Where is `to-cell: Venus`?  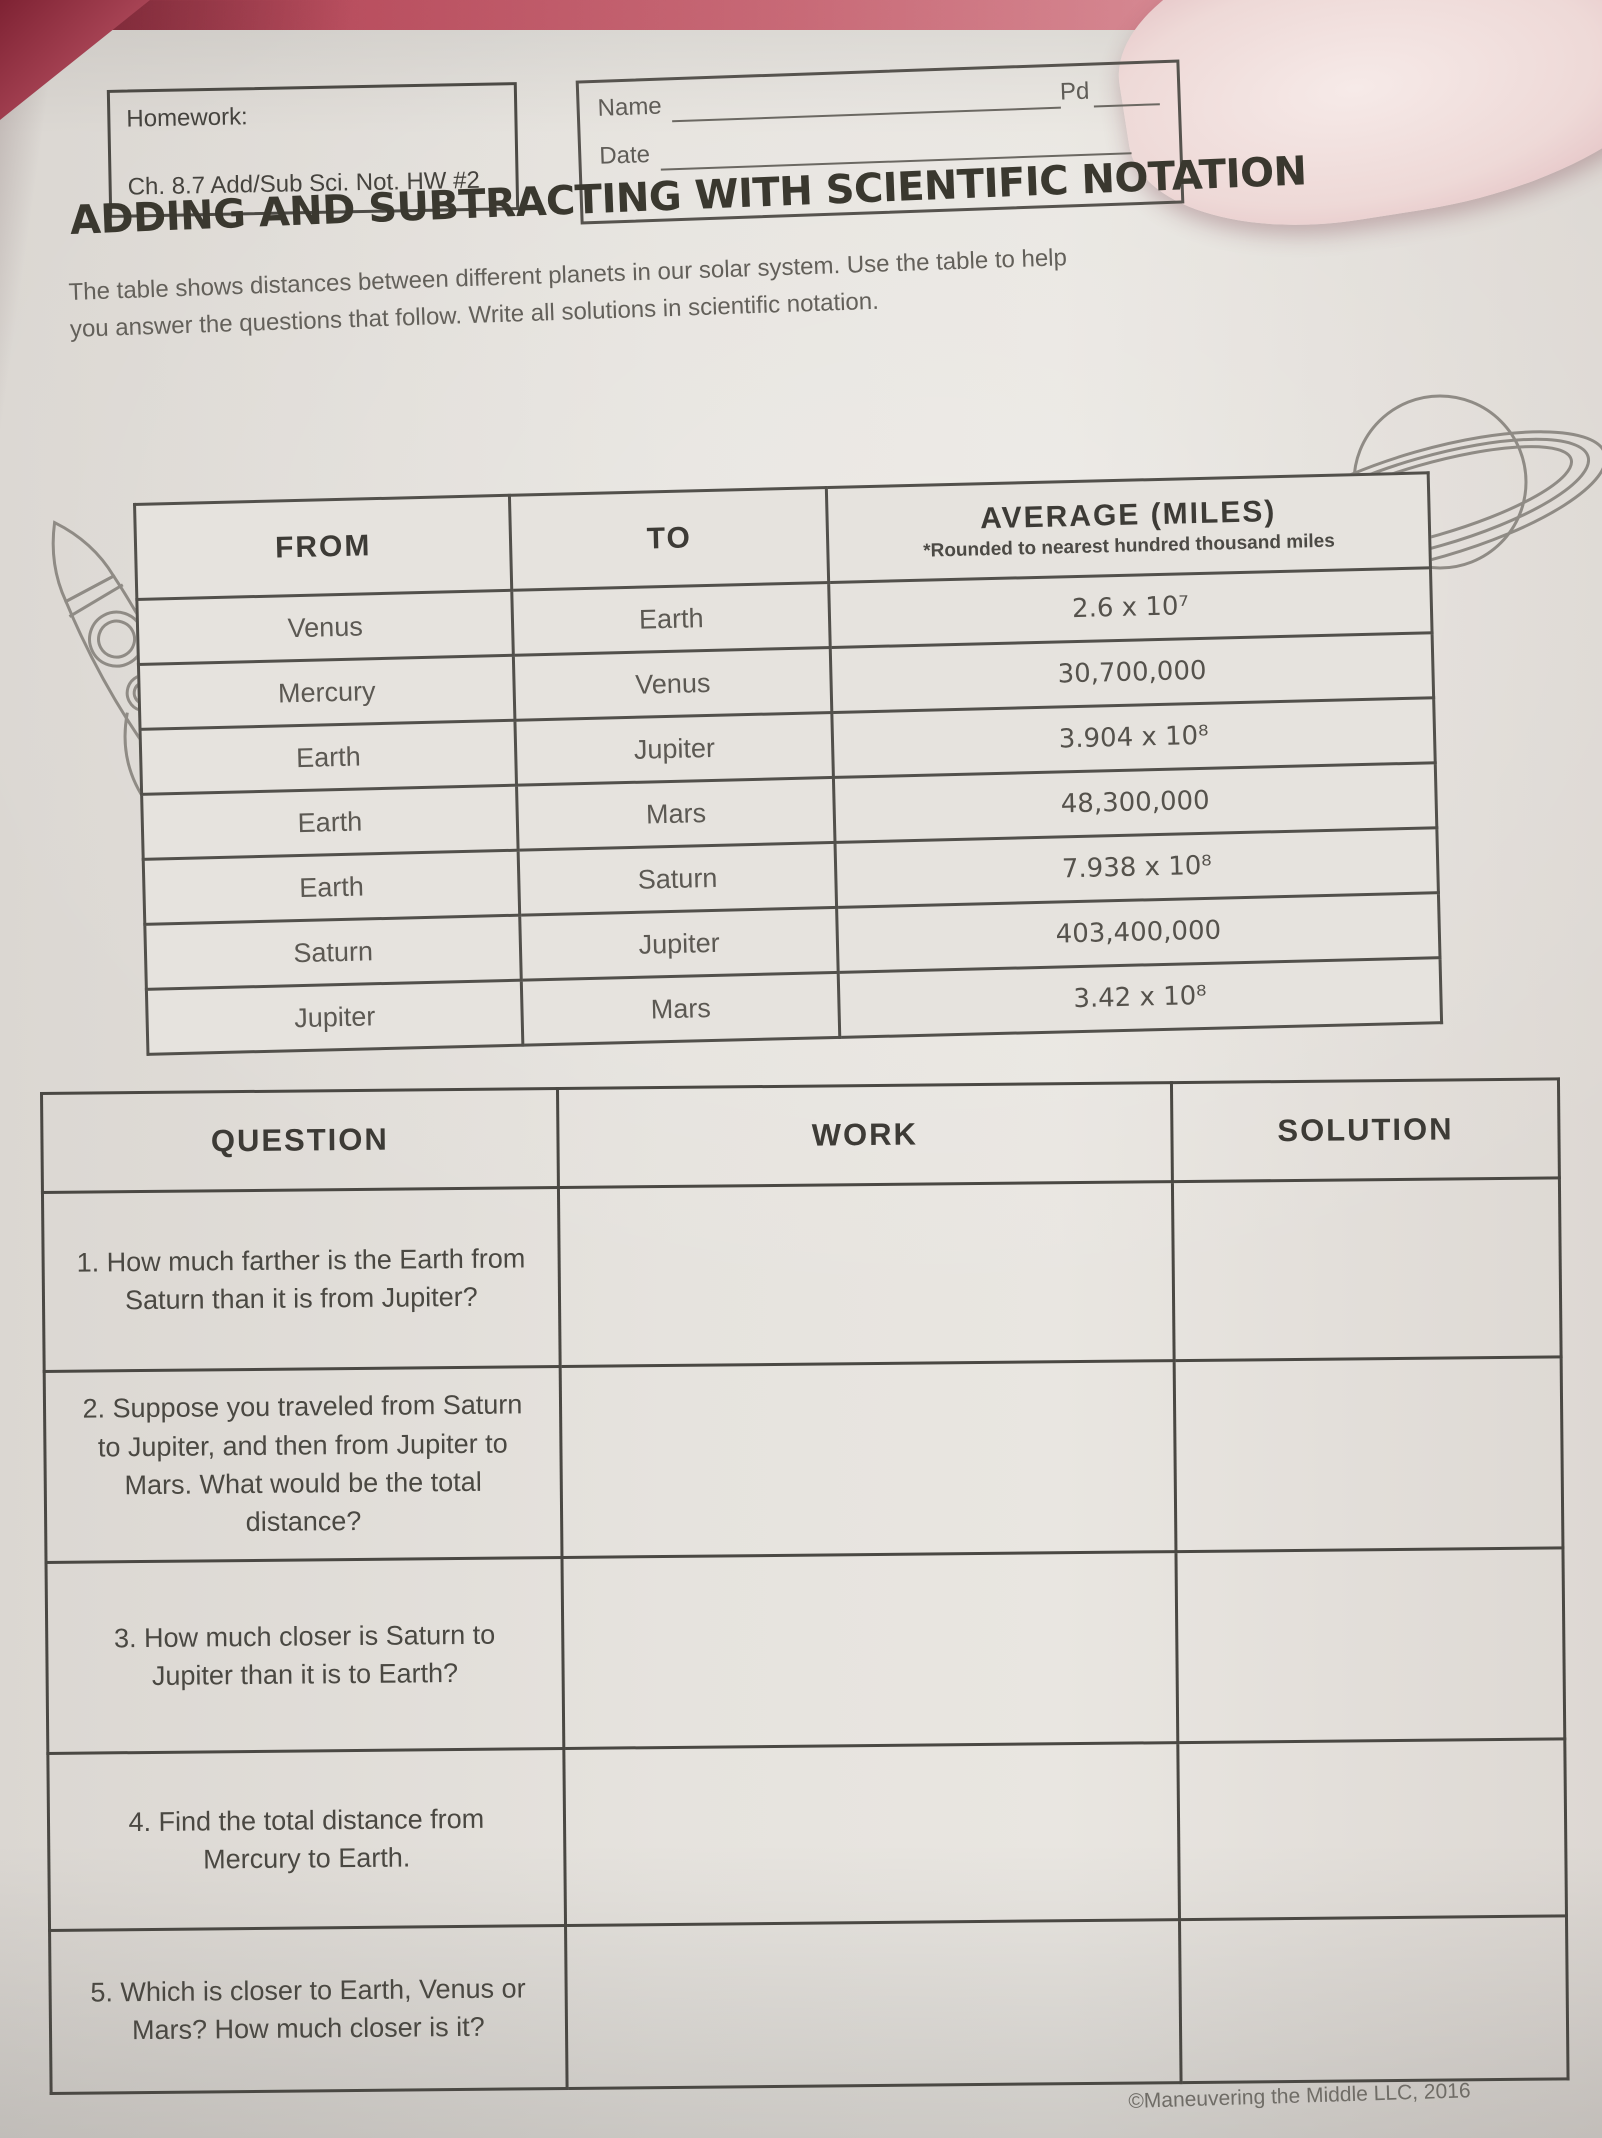 to-cell: Venus is located at coordinates (673, 684).